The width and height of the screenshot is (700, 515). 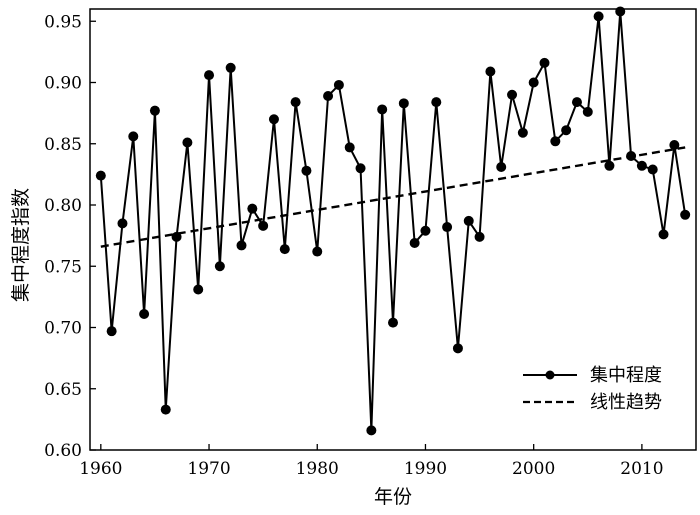 What do you see at coordinates (63, 329) in the screenshot?
I see `y-tick-label: 0.70` at bounding box center [63, 329].